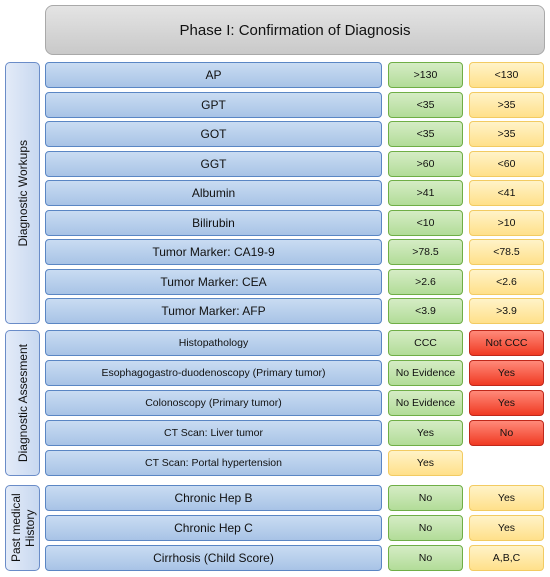  I want to click on row-label: GGT, so click(213, 163).